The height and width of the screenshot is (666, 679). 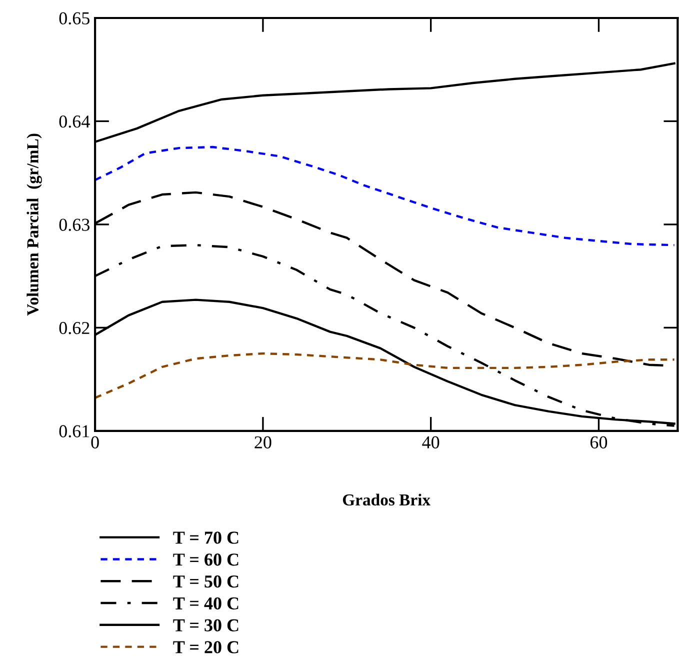 I want to click on y-tick-label: 0.65, so click(x=74, y=18).